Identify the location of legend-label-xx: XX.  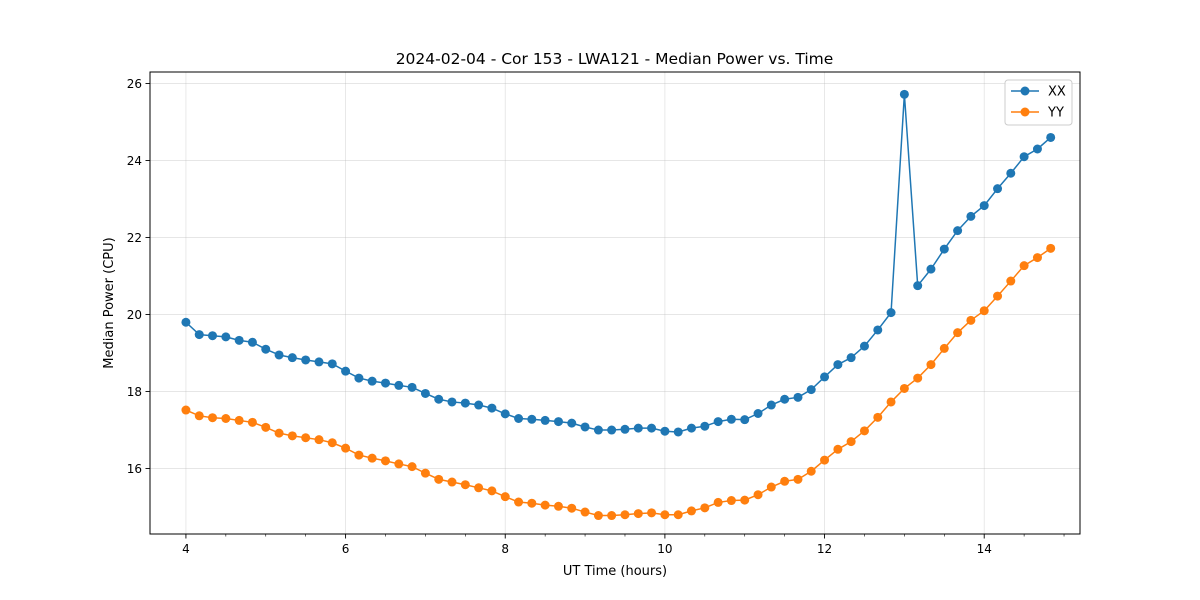
(1057, 92).